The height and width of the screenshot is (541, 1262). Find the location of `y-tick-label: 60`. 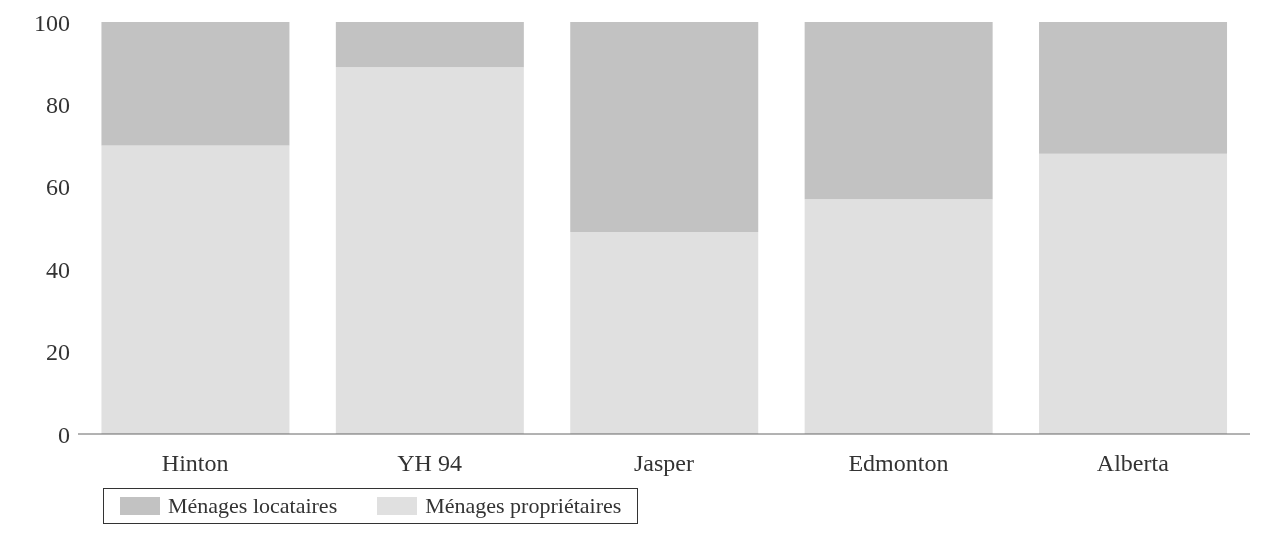

y-tick-label: 60 is located at coordinates (58, 187).